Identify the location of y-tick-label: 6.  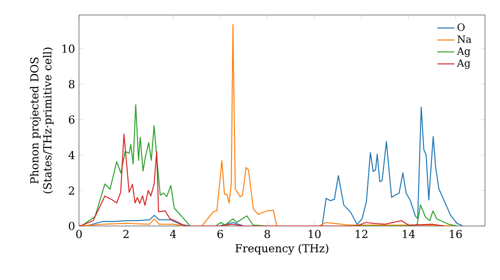
(71, 119).